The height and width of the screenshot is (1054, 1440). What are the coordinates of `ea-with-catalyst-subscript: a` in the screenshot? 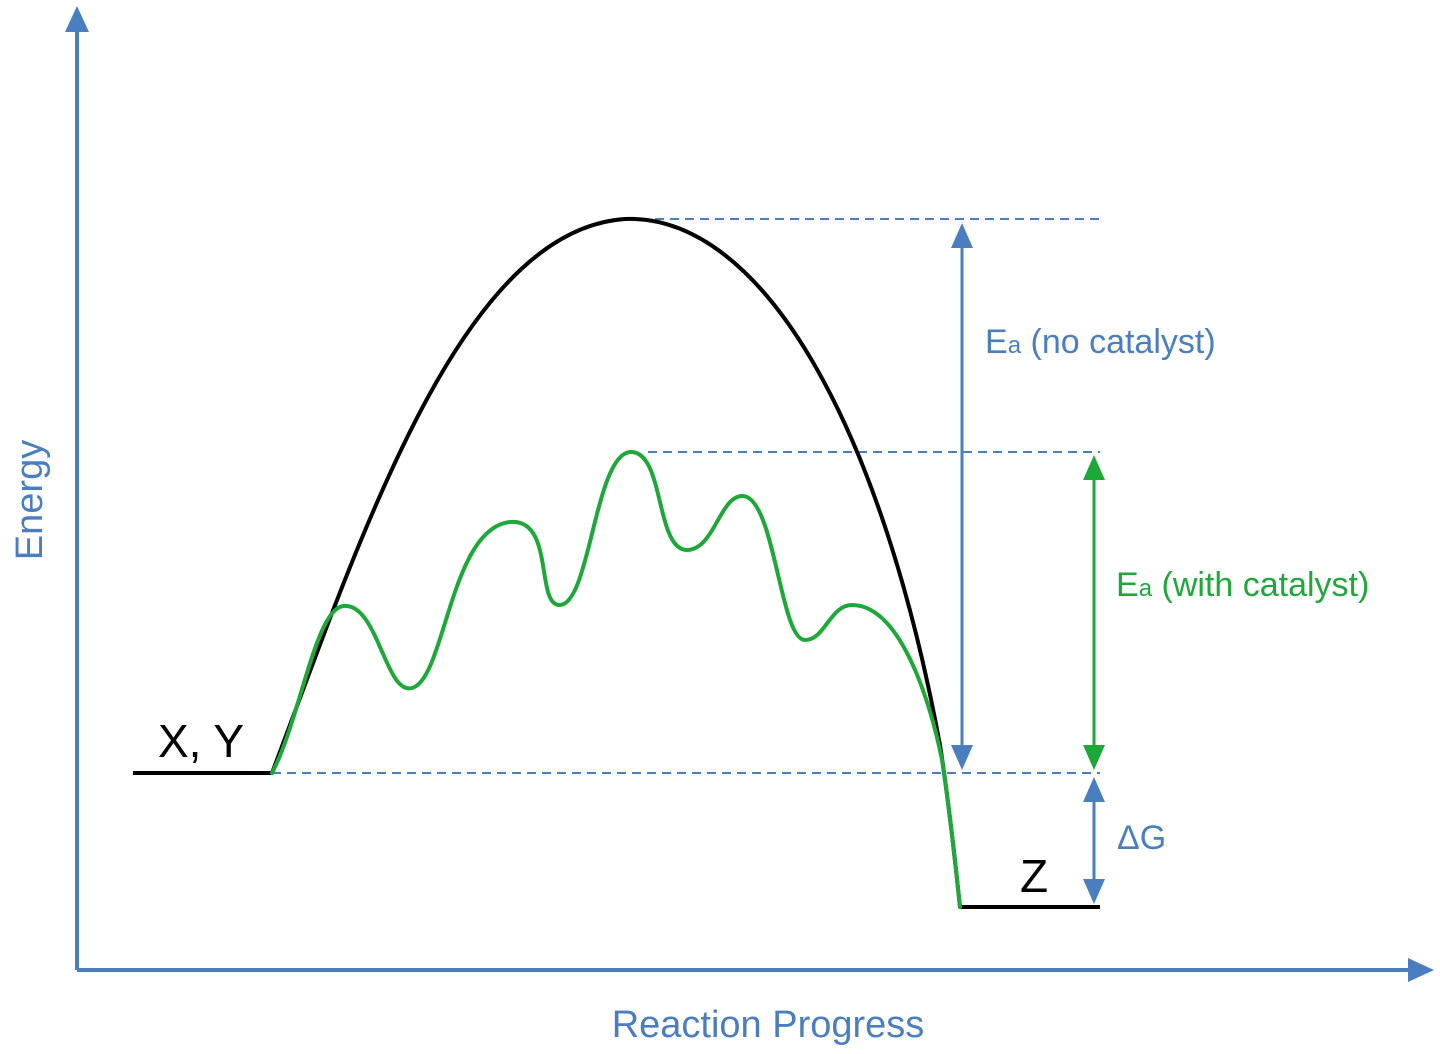 It's located at (1146, 588).